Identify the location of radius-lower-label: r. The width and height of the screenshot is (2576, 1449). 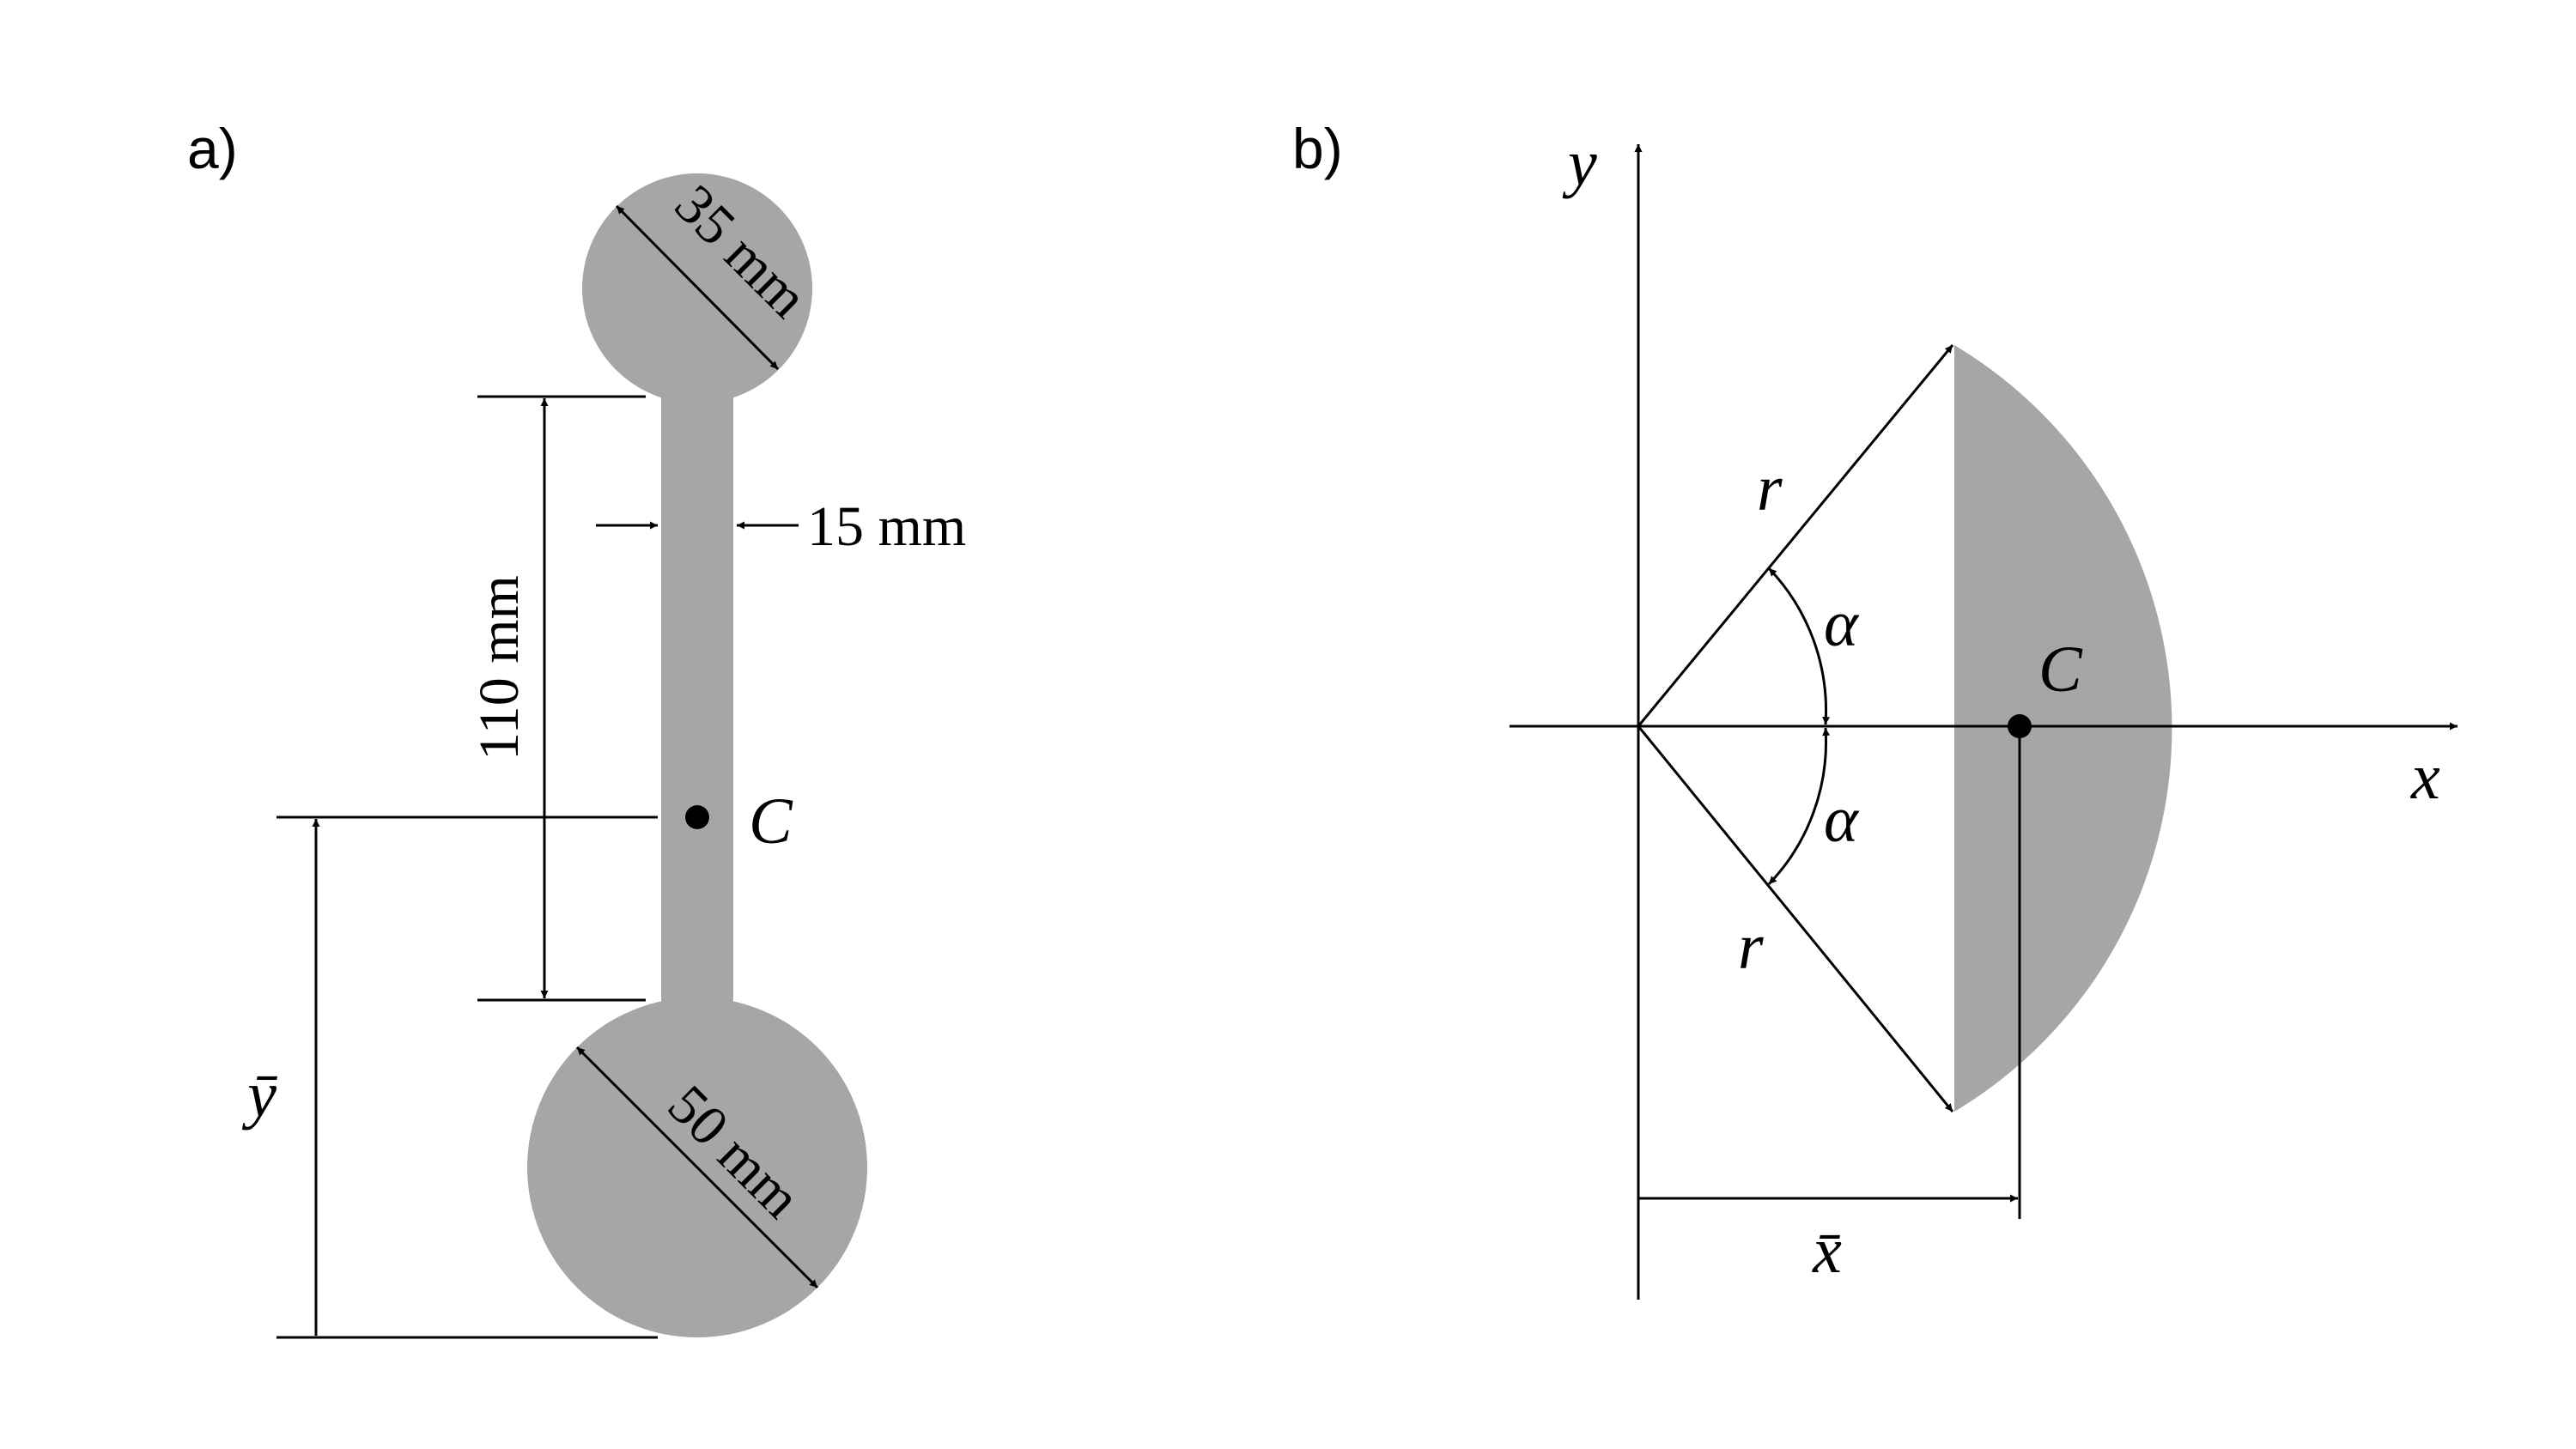
(1751, 947).